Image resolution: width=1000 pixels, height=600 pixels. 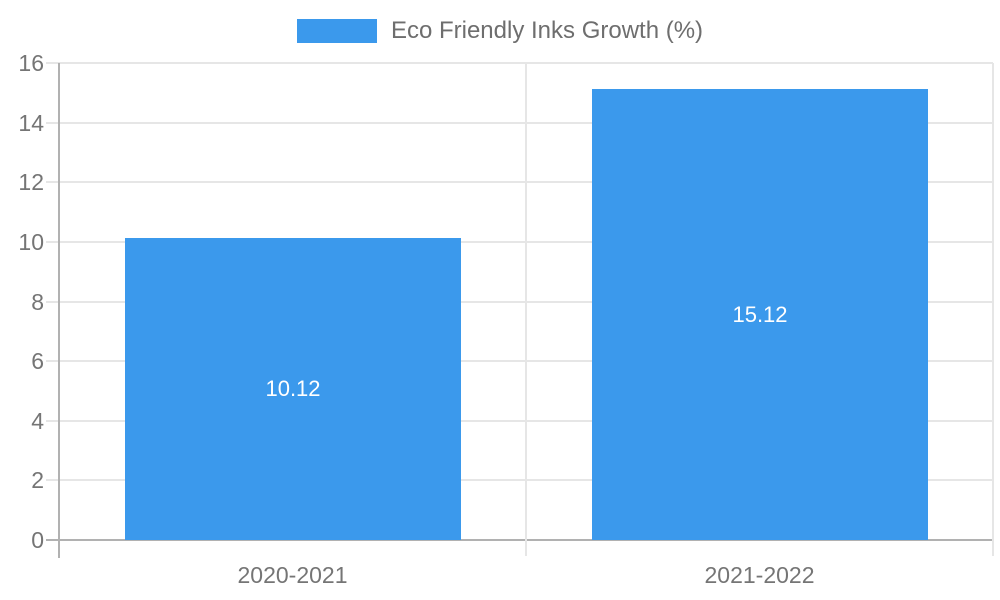 I want to click on legend: Eco Friendly Inks Growth (%), so click(x=500, y=31).